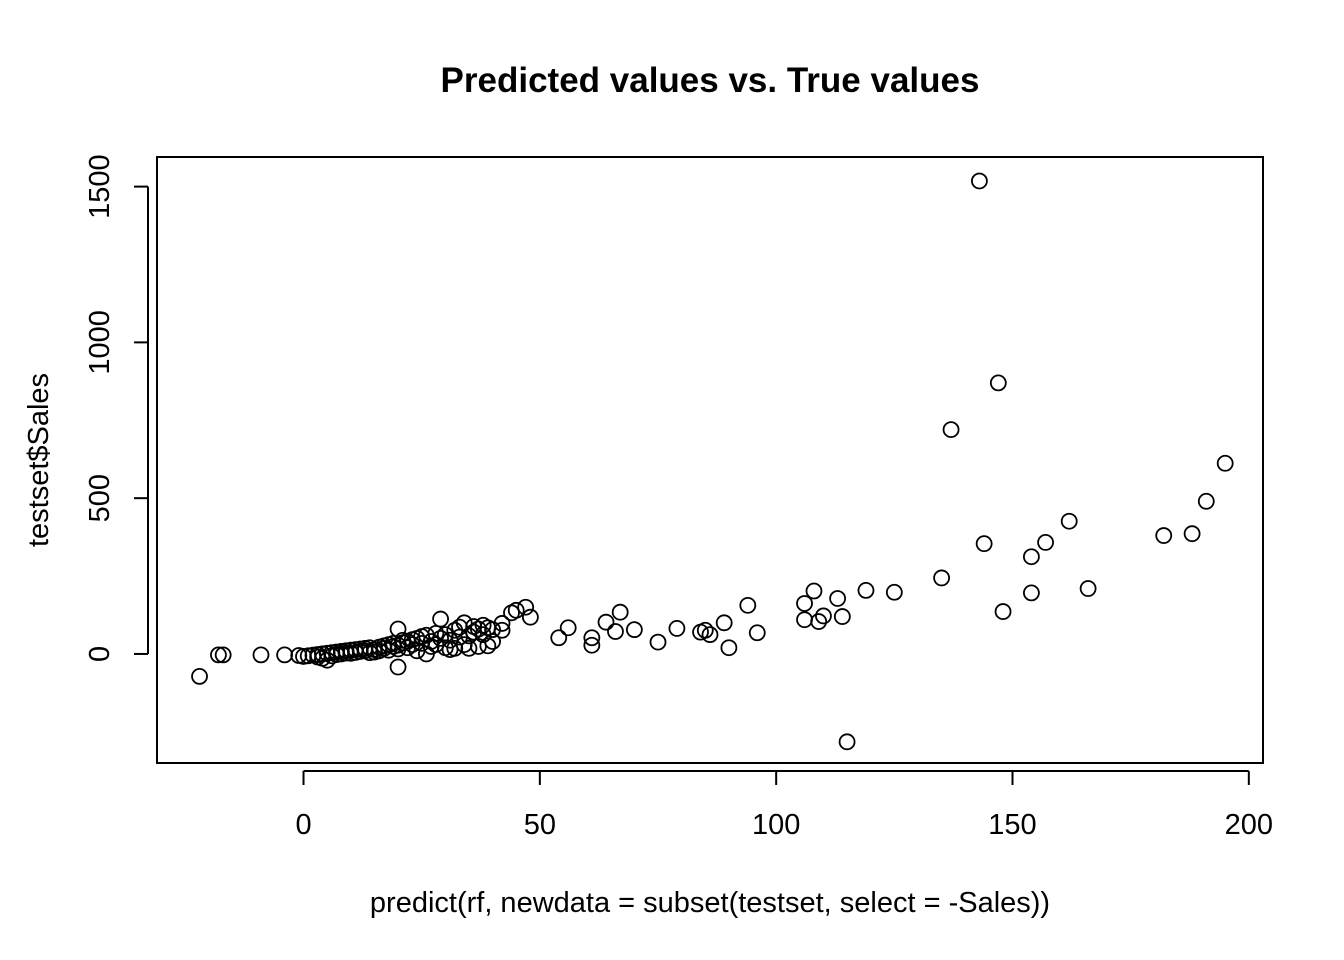 This screenshot has width=1344, height=960. What do you see at coordinates (784, 805) in the screenshot?
I see `x-axis: 0 50 100 150 200` at bounding box center [784, 805].